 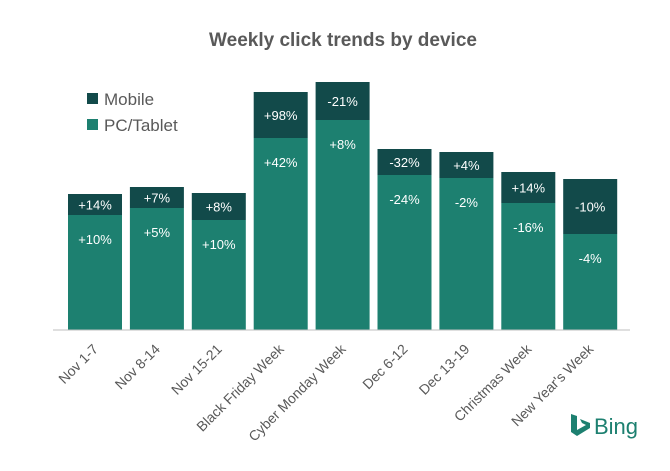 I want to click on data-label-mobile-nov-8-14: +7%, so click(x=157, y=198).